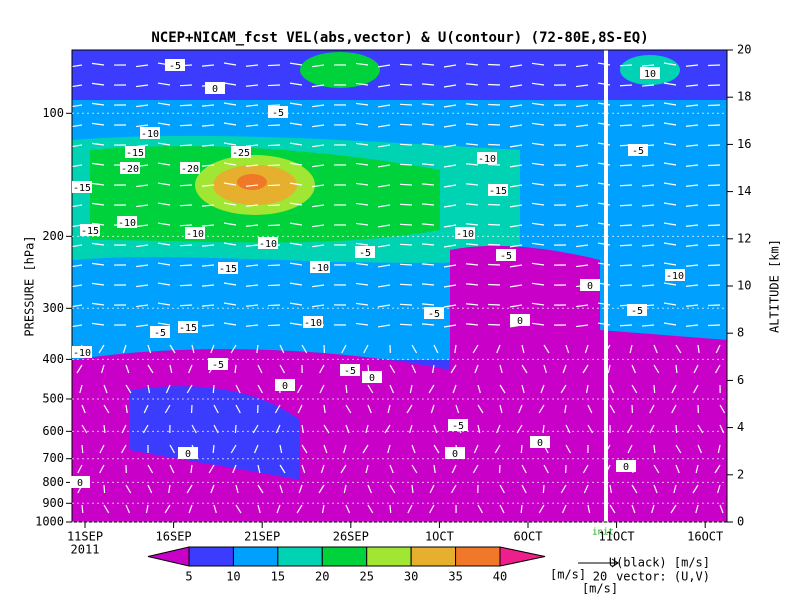  I want to click on y2-tick-label: 2, so click(740, 474).